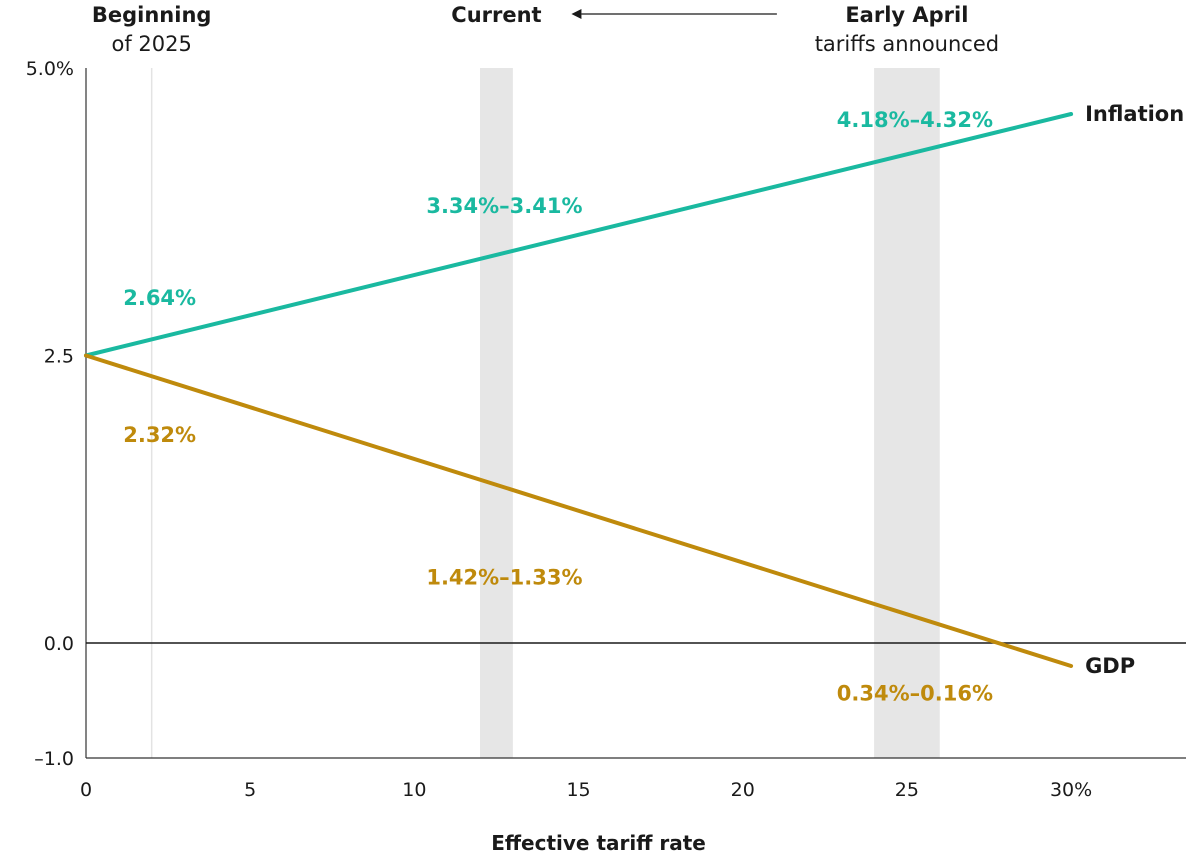  What do you see at coordinates (915, 120) in the screenshot?
I see `inflation-value-label: 4.18%–4.32%` at bounding box center [915, 120].